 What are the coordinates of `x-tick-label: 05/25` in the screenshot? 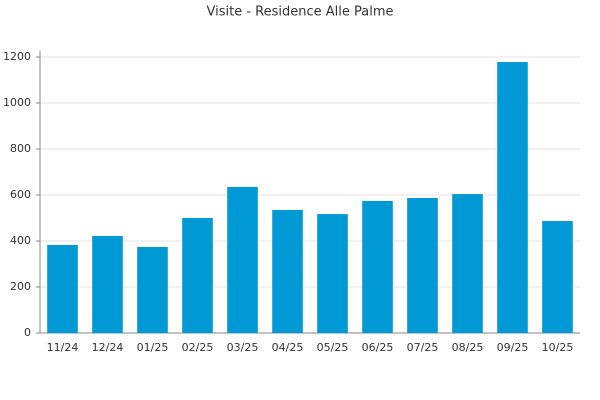 It's located at (333, 347).